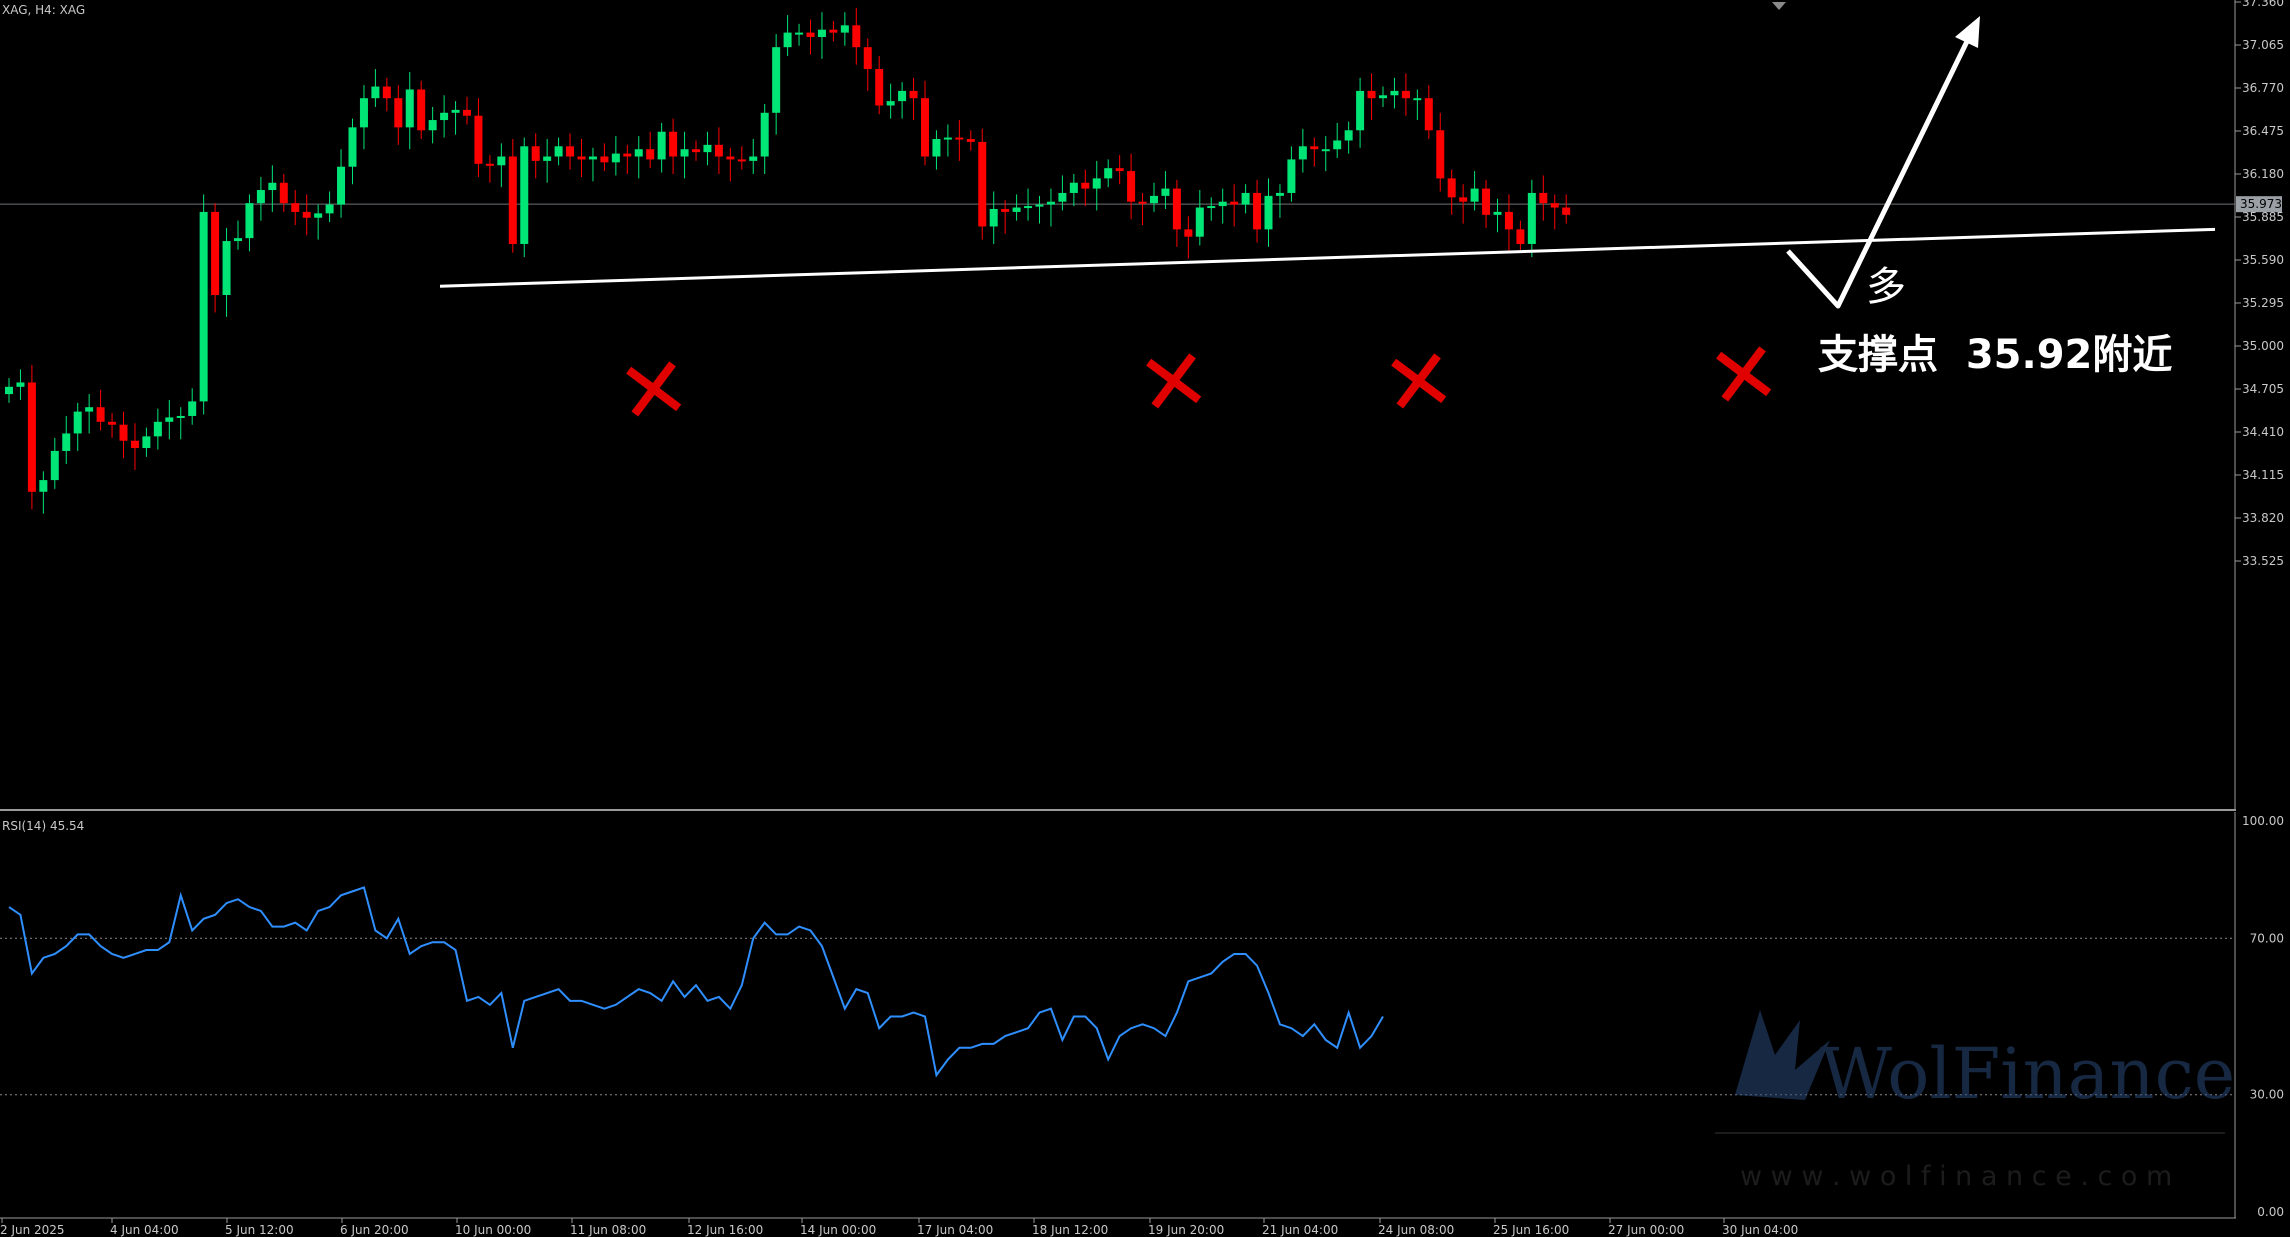  Describe the element at coordinates (1186, 1230) in the screenshot. I see `time-tick-label: 19 Jun 20:00` at that location.